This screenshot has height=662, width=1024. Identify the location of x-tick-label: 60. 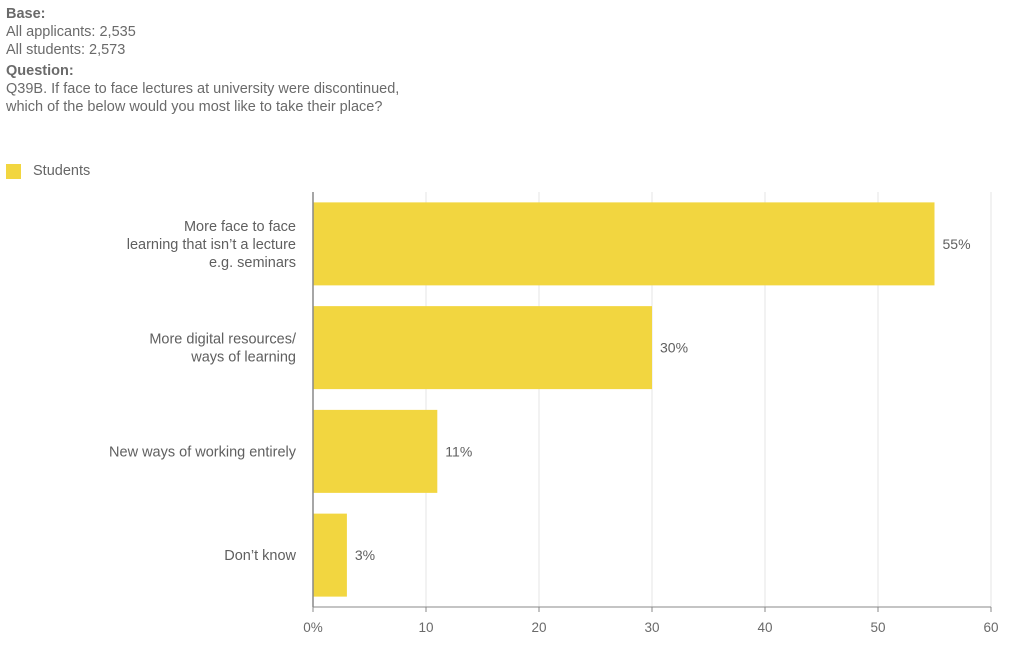
(990, 627).